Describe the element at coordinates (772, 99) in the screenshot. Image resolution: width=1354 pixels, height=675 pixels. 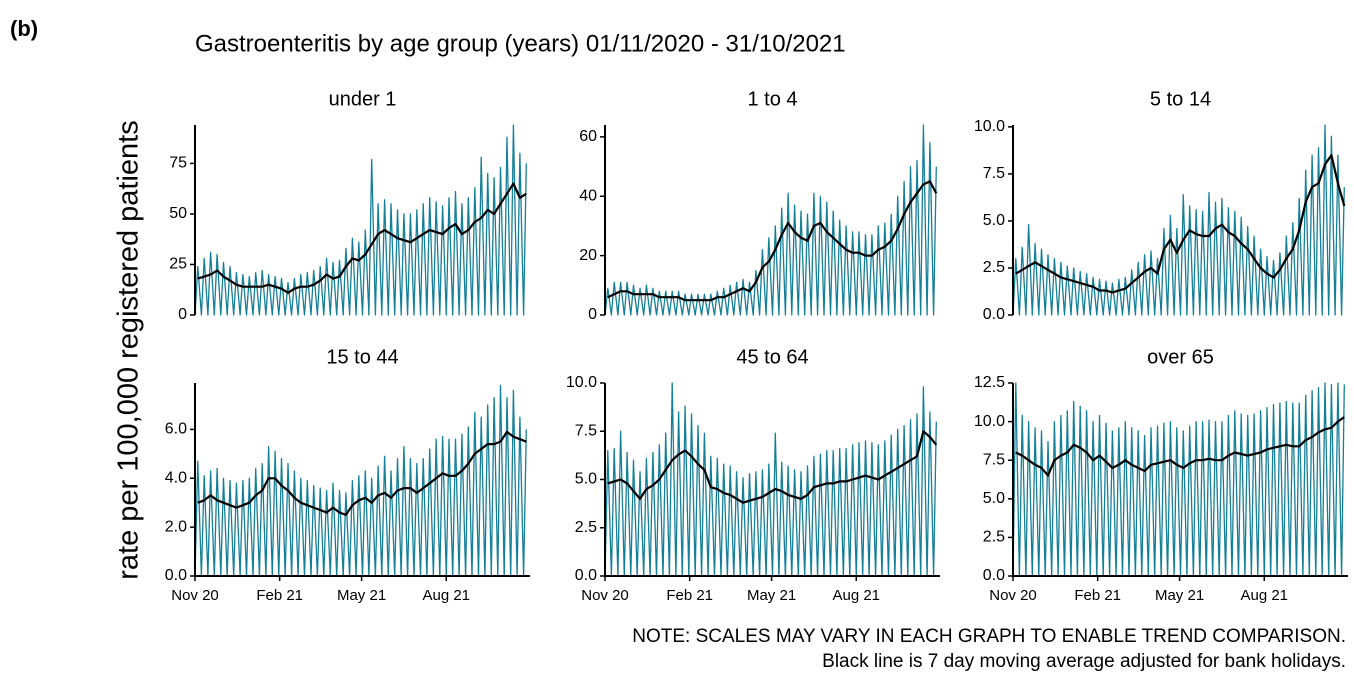
I see `panel-title: 1 to 4` at that location.